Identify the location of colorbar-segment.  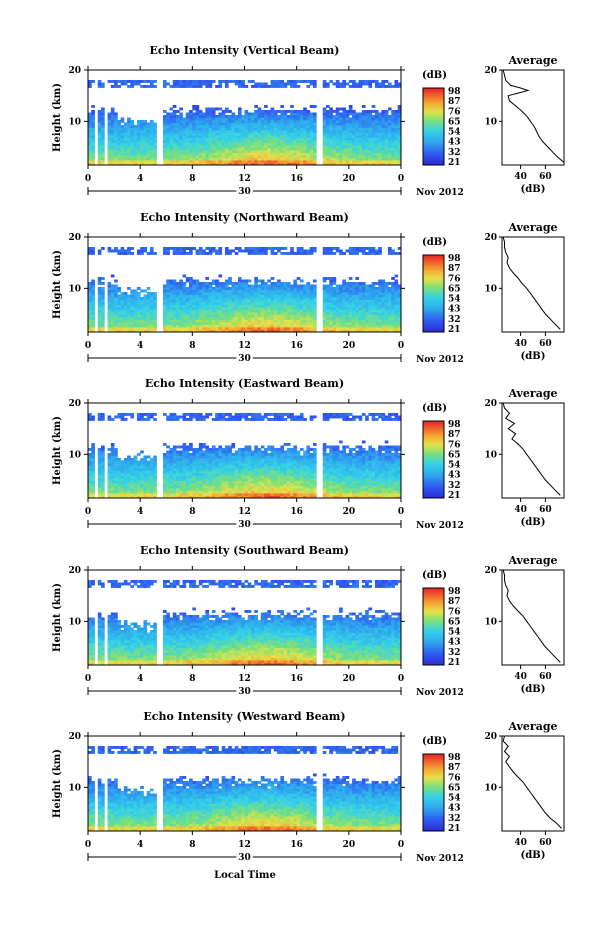
(433, 135).